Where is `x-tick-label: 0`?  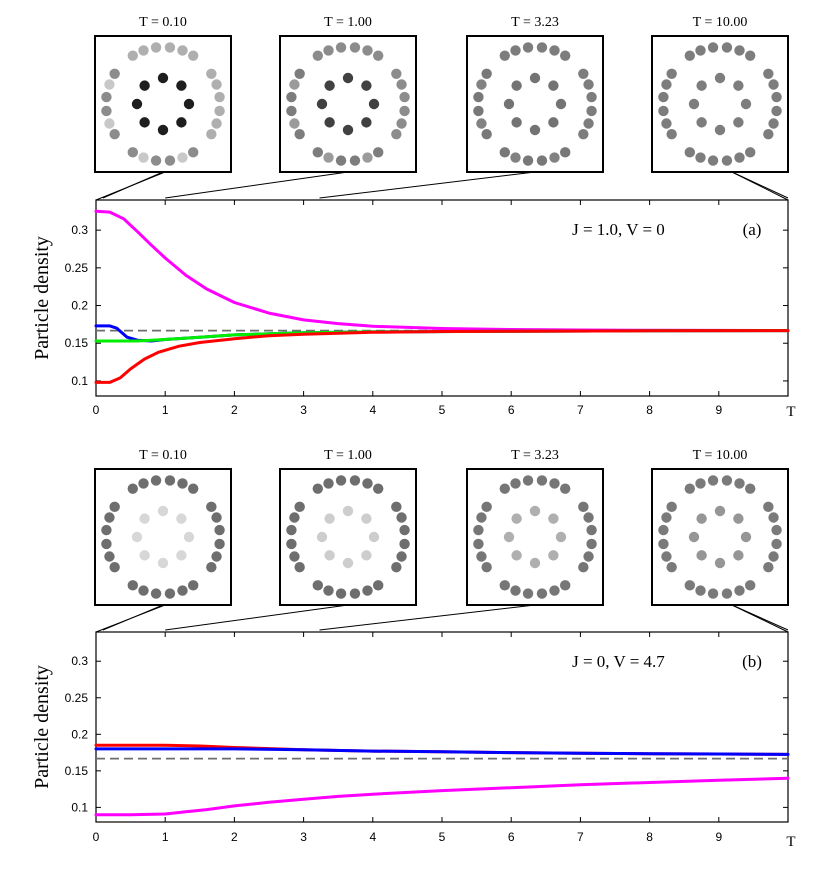 x-tick-label: 0 is located at coordinates (96, 410).